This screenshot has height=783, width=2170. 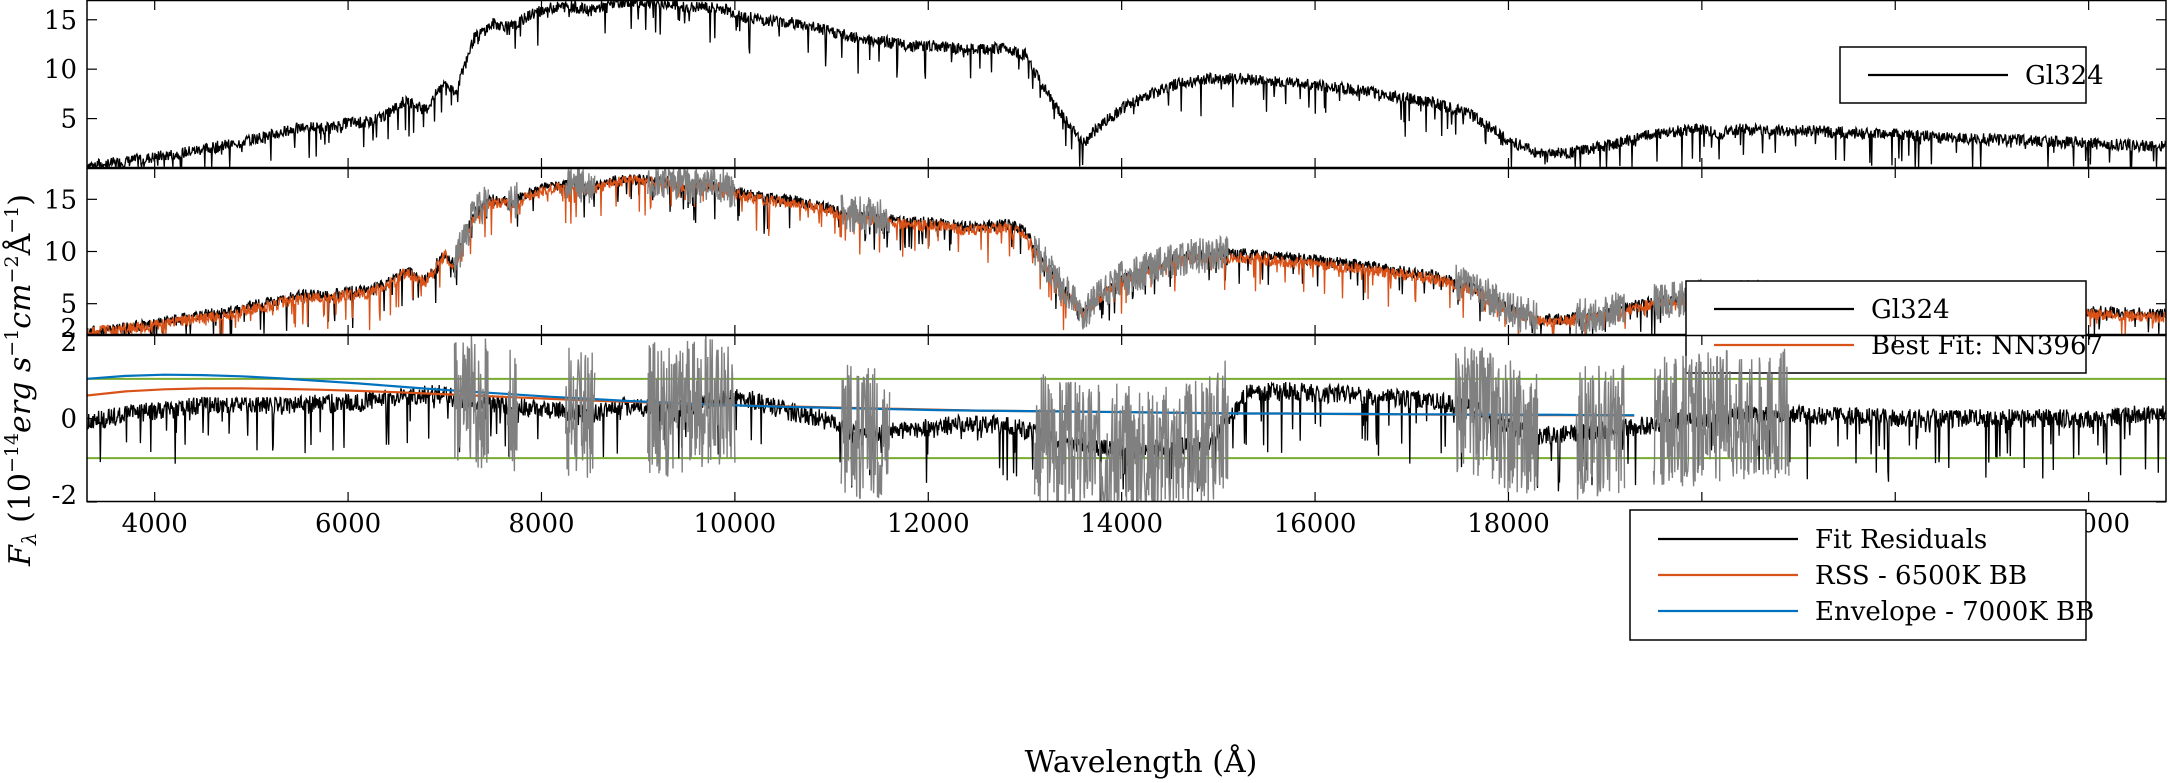 I want to click on x-tick-label: 12000, so click(x=928, y=524).